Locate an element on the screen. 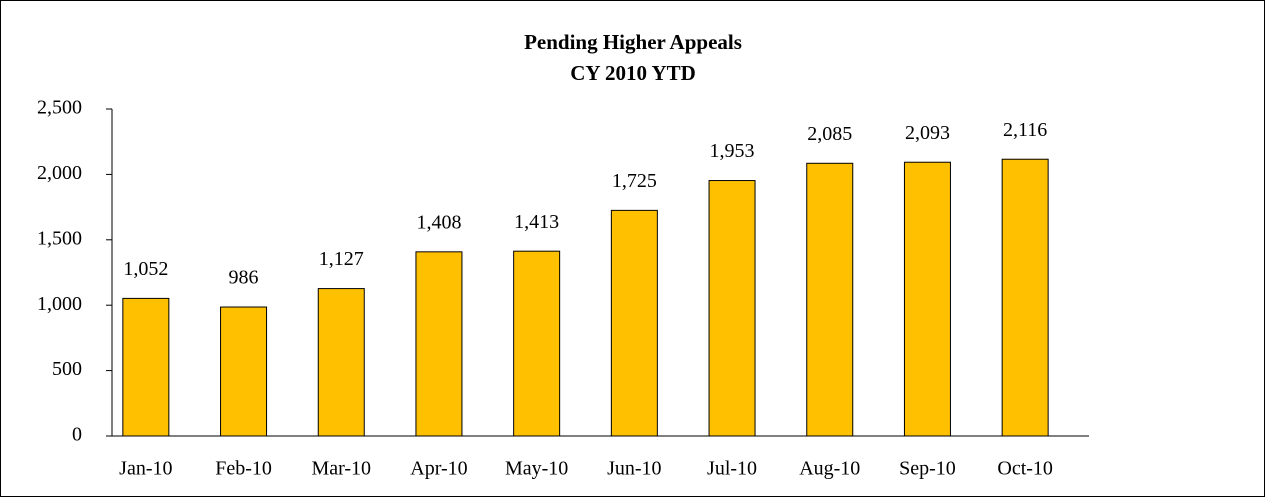 The image size is (1267, 497). y-tick-label: 0 is located at coordinates (77, 435).